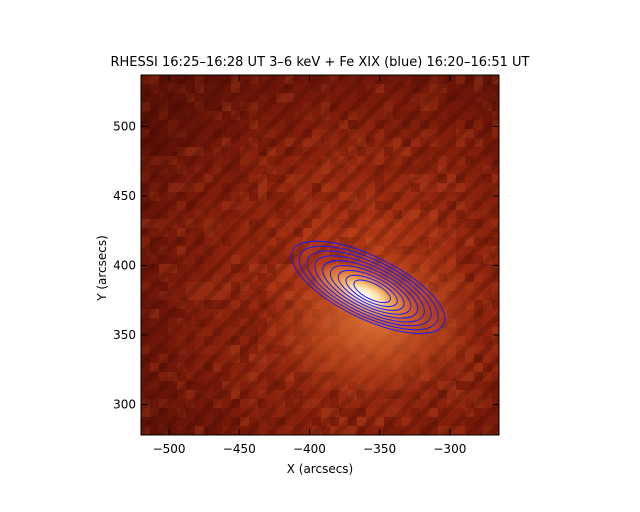  I want to click on y-tick-label: 500, so click(124, 126).